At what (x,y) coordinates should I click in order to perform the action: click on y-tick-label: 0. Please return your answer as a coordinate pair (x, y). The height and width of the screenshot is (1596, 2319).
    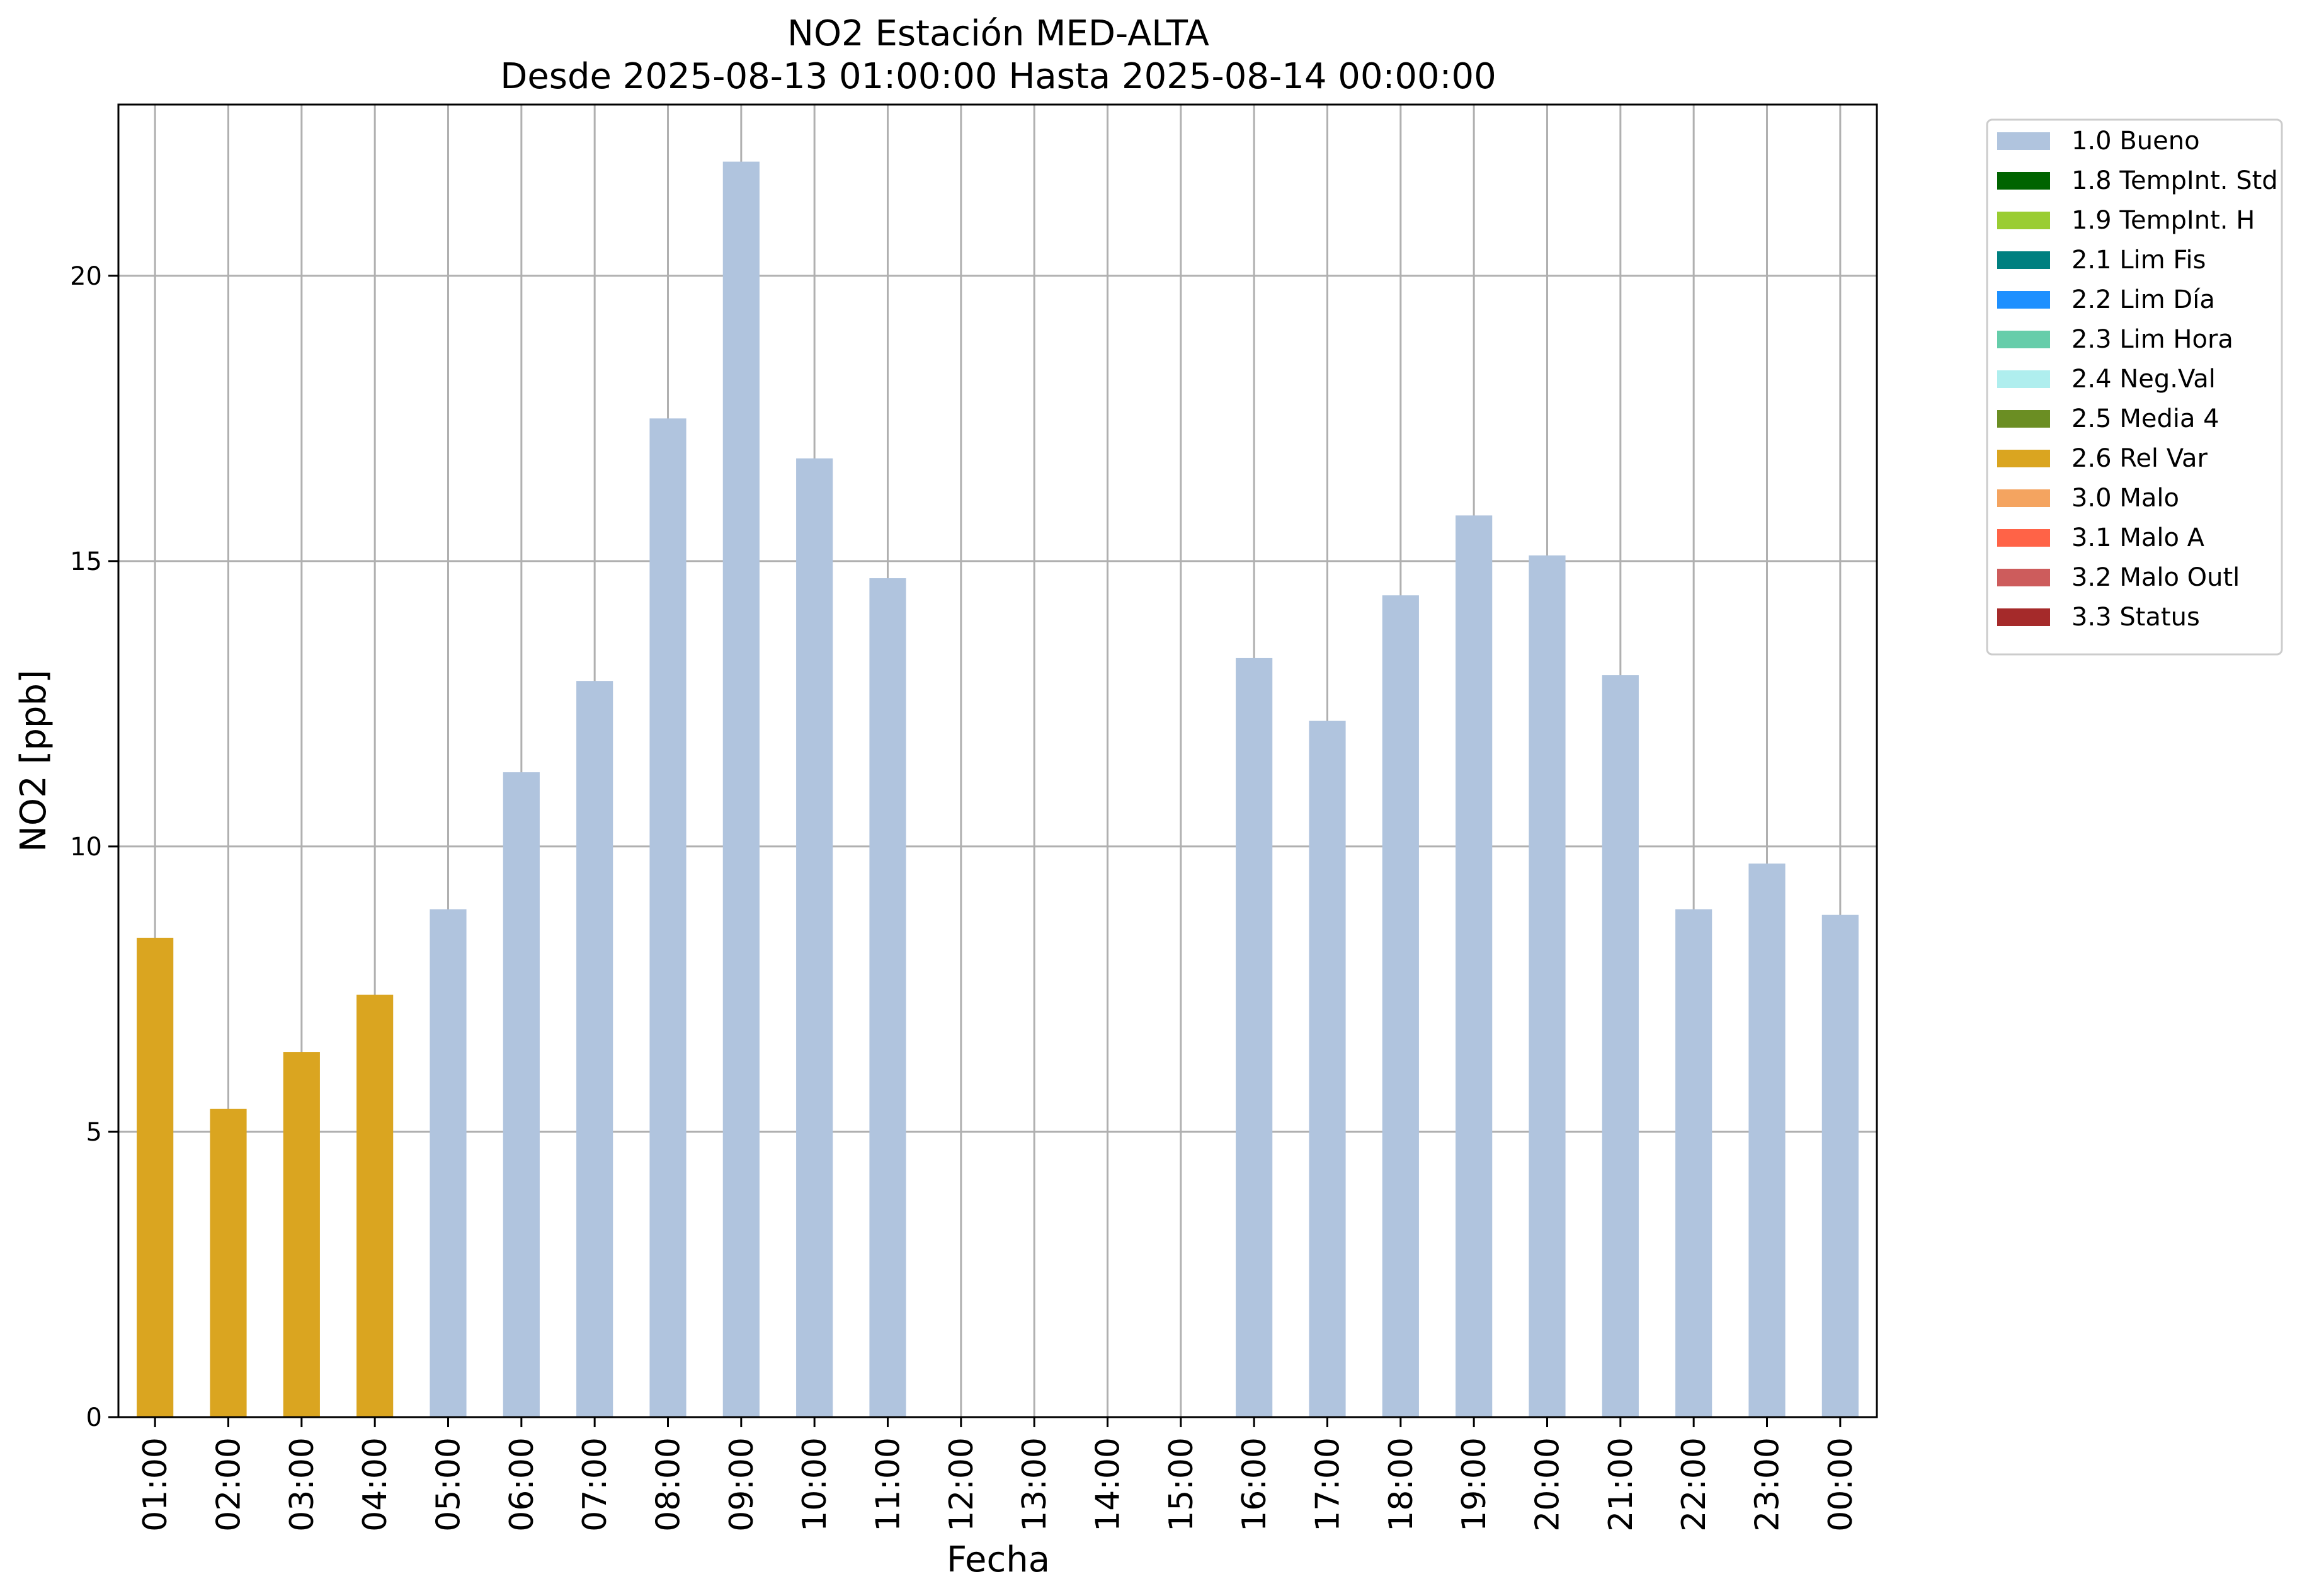
    Looking at the image, I should click on (94, 1417).